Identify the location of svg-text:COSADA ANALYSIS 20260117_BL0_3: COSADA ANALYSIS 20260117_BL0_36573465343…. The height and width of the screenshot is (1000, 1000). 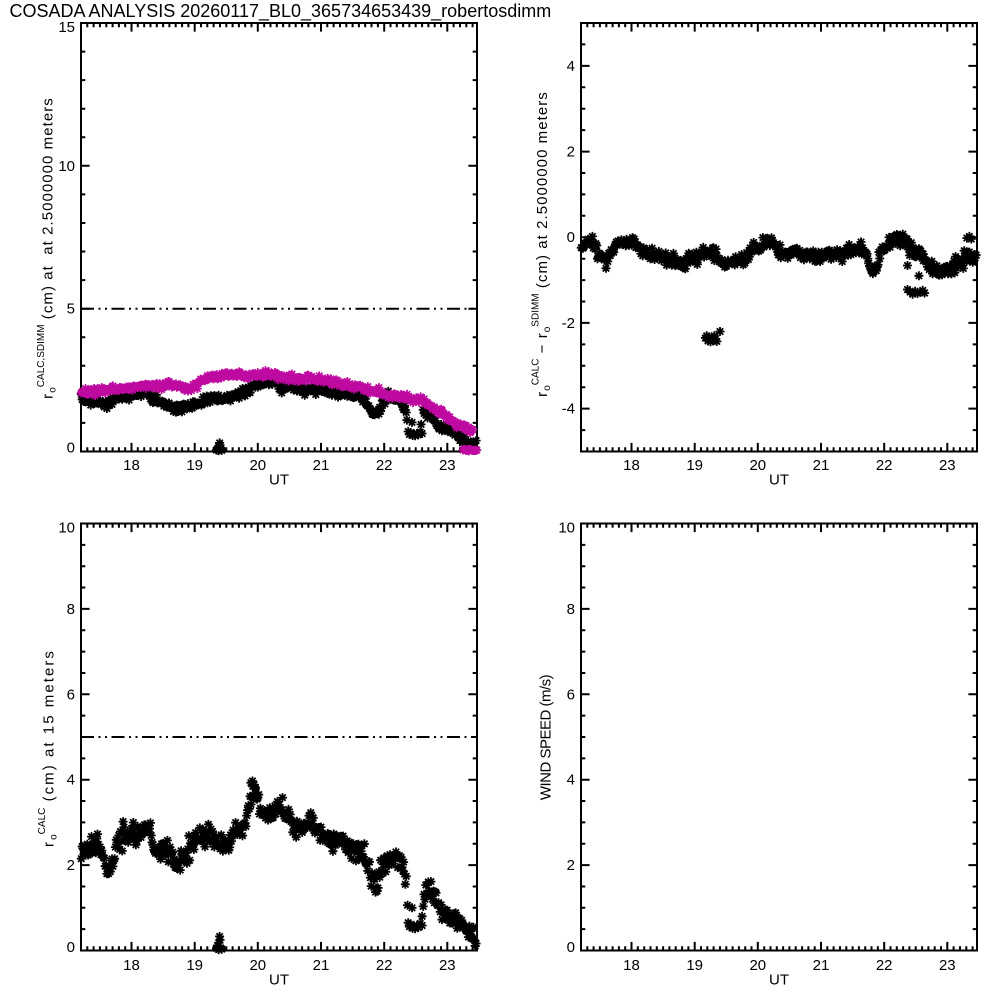
(281, 11).